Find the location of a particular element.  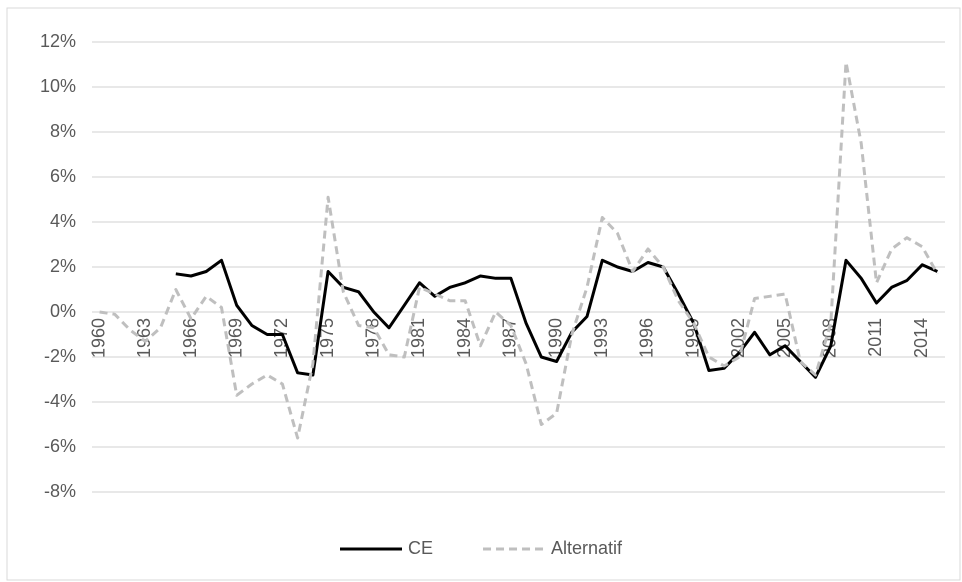

y-tick-label: 10% is located at coordinates (58, 86).